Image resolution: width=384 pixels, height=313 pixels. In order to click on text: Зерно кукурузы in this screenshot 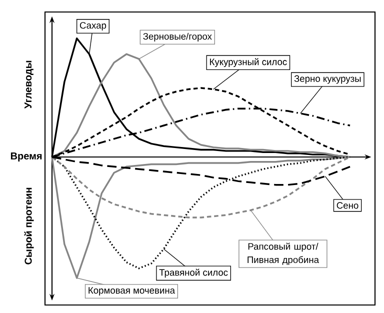, I will do `click(327, 79)`.